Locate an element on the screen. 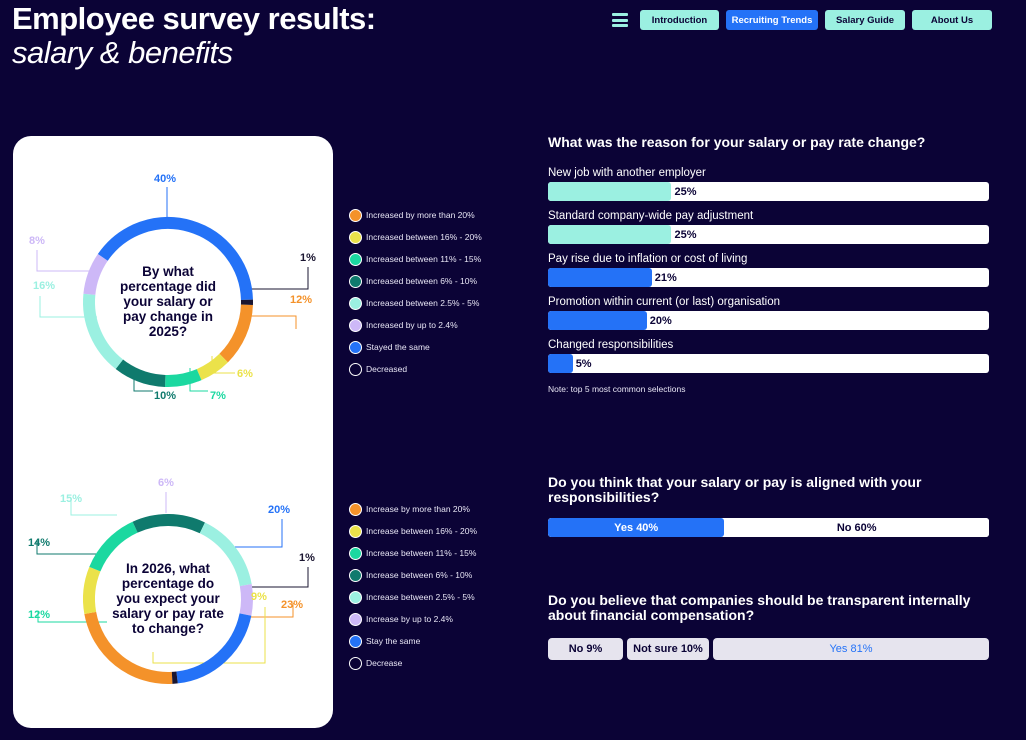 The height and width of the screenshot is (740, 1026). legend-label: Increased by up to 2.4% is located at coordinates (412, 325).